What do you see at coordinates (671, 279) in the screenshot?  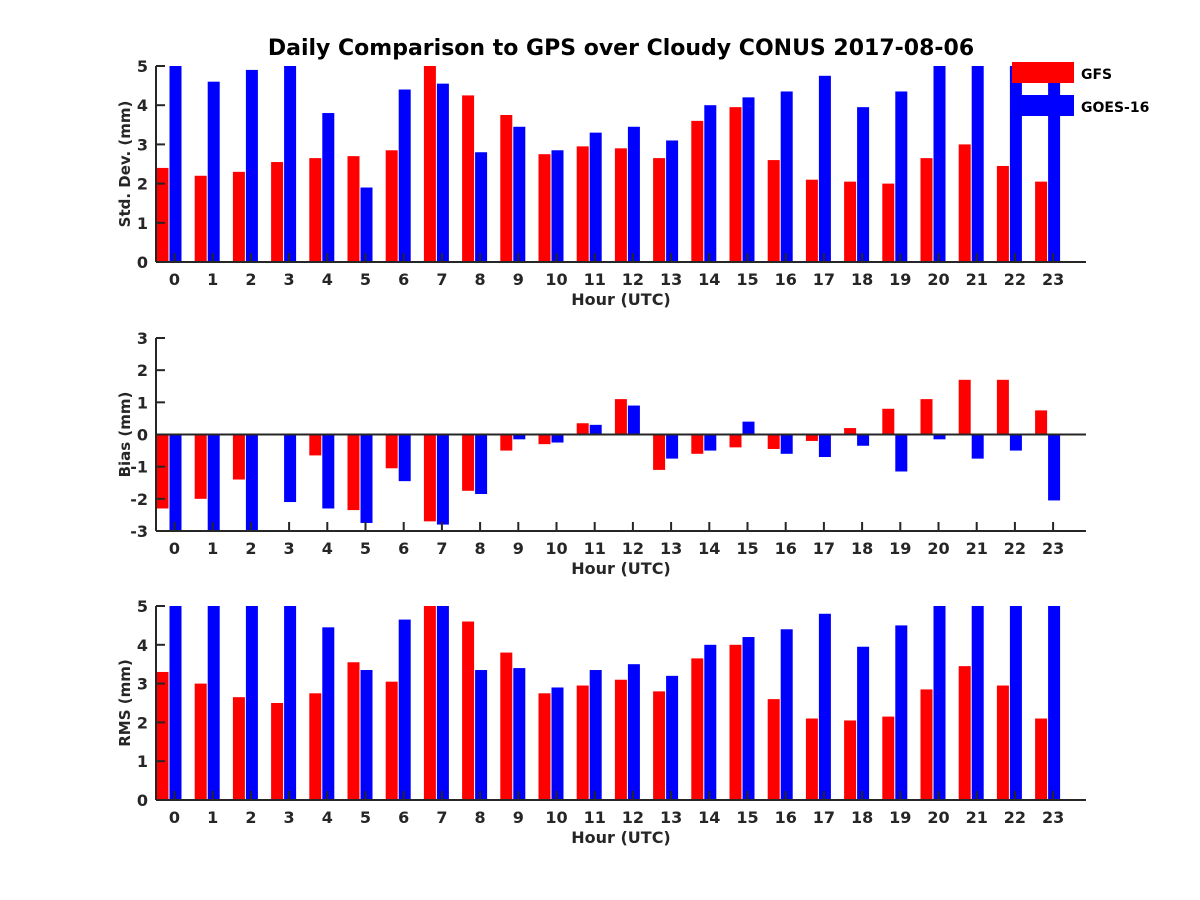 I see `x-tick-label: 13` at bounding box center [671, 279].